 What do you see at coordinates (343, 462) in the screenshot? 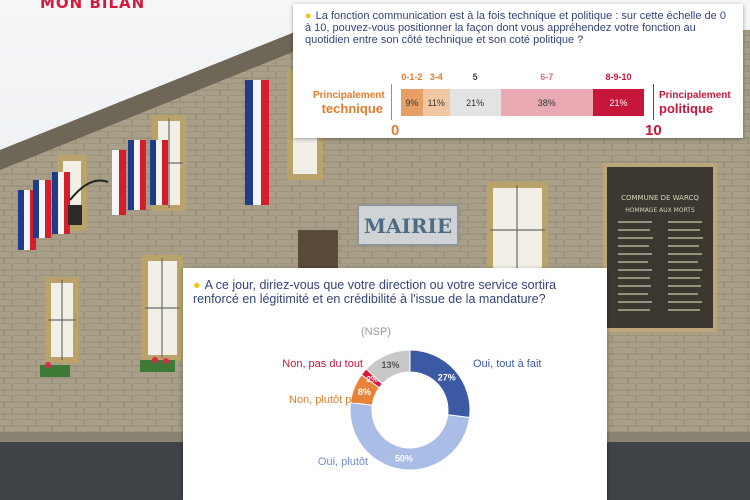
I see `donut-category-label: Oui, plutôt` at bounding box center [343, 462].